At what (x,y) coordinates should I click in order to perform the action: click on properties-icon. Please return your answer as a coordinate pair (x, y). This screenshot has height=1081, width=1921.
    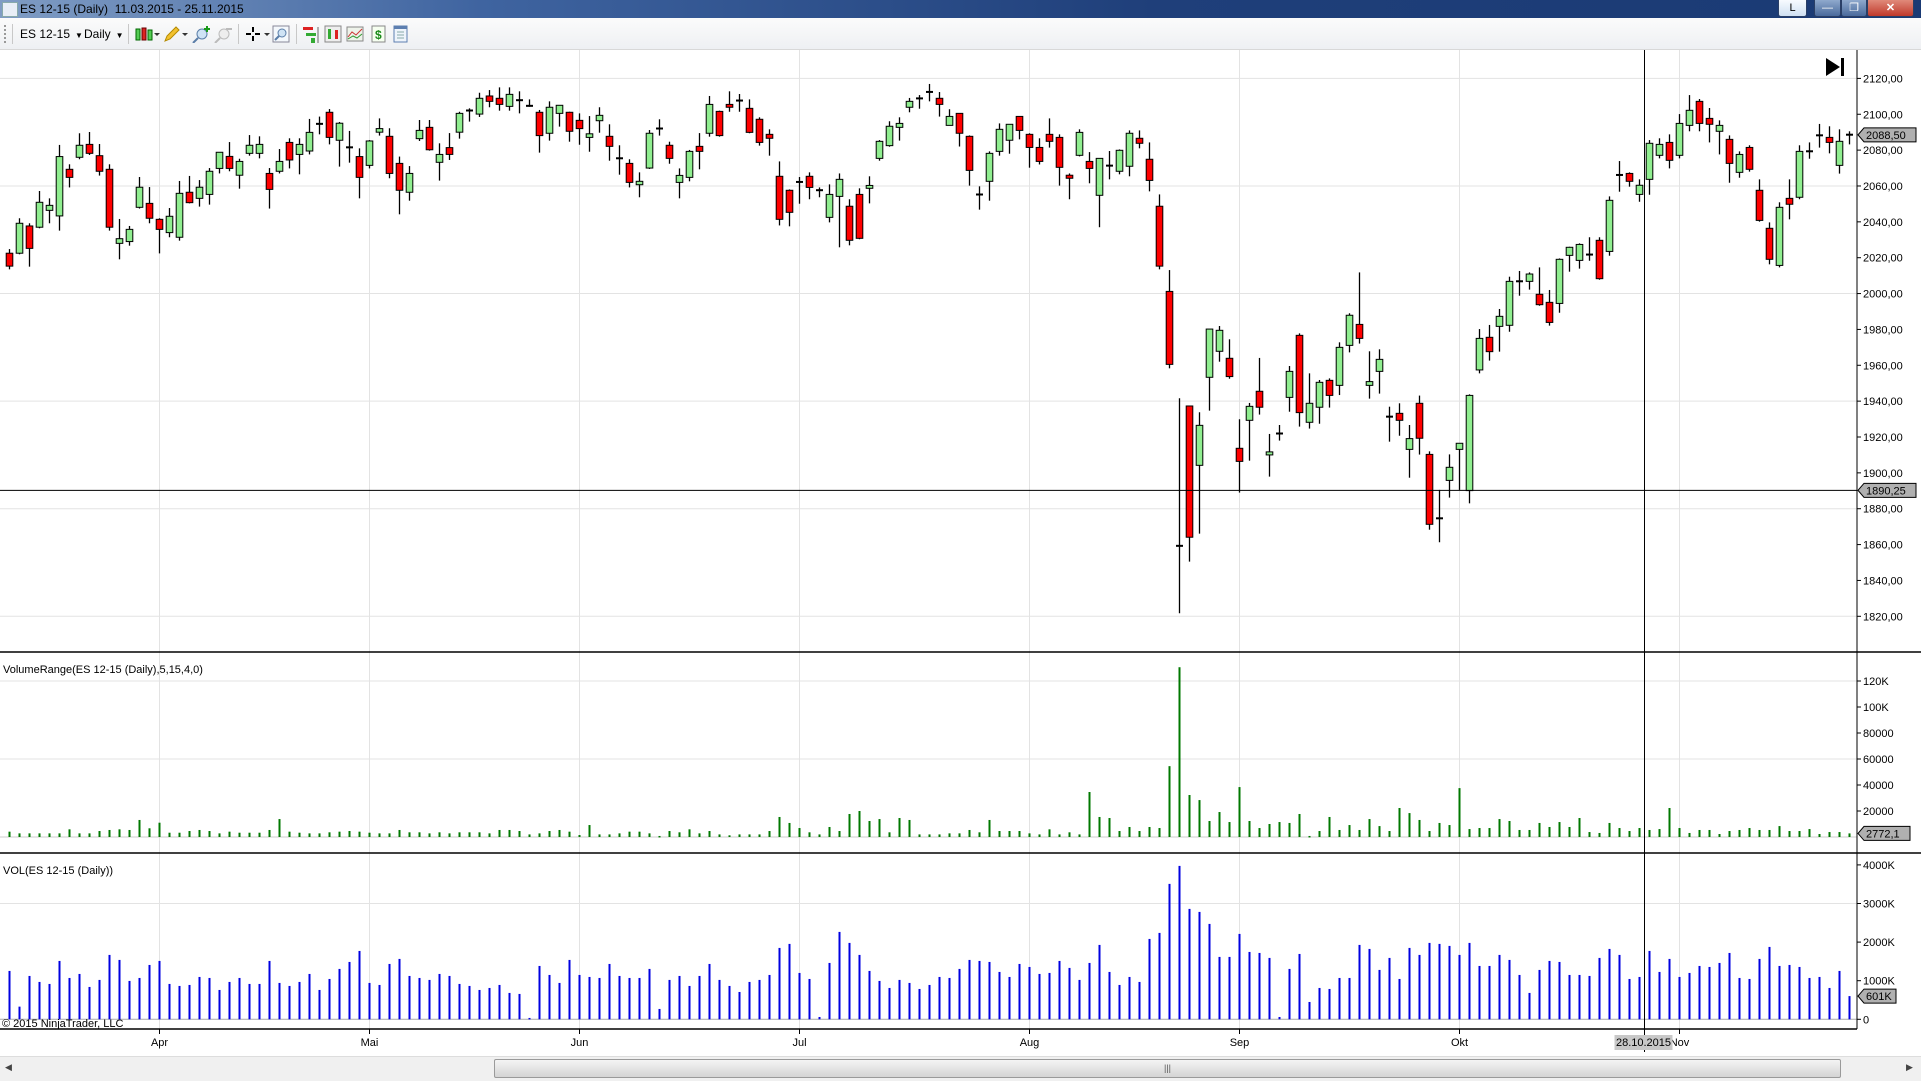
    Looking at the image, I should click on (401, 34).